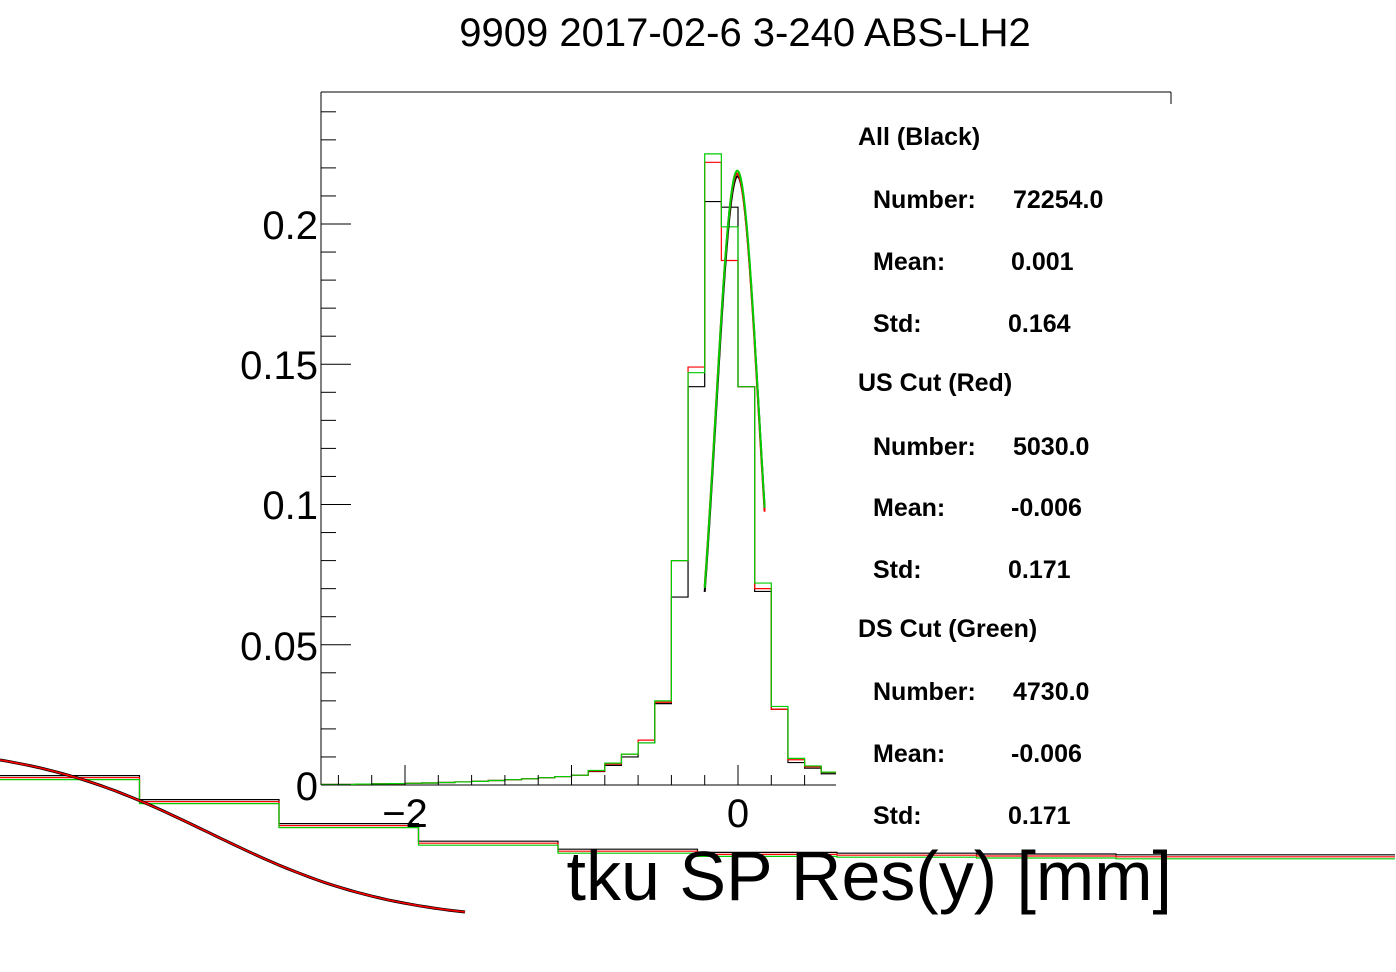  What do you see at coordinates (1046, 508) in the screenshot?
I see `stats-us-mean-value: -0.006` at bounding box center [1046, 508].